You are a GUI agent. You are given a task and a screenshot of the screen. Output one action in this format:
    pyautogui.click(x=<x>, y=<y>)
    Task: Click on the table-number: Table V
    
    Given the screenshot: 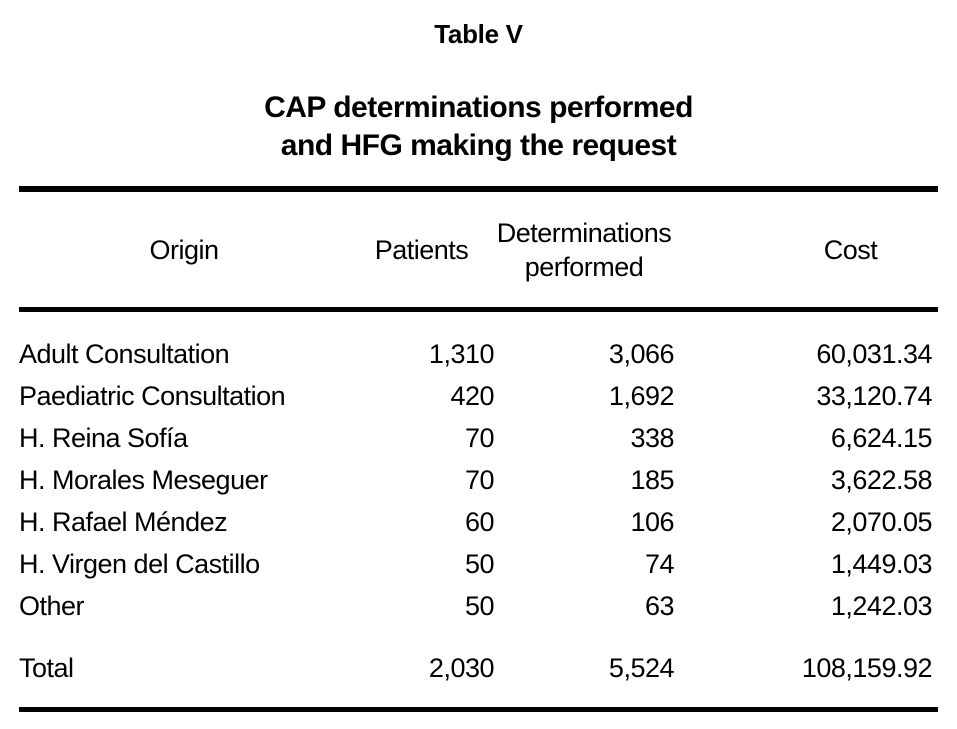 What is the action you would take?
    pyautogui.click(x=478, y=34)
    